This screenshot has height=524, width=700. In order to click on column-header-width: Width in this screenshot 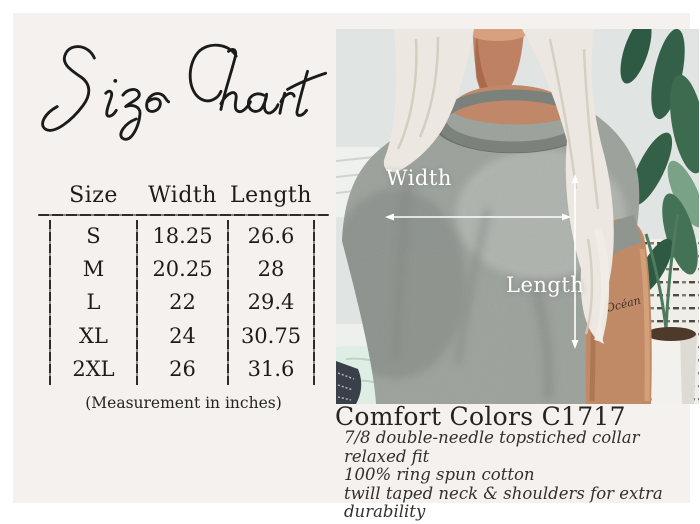, I will do `click(182, 195)`.